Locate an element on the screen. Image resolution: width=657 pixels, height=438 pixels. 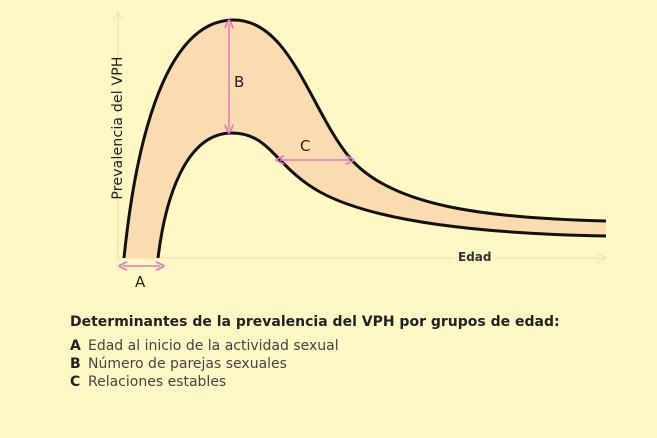
legend-item-c: C Relaciones estables is located at coordinates (315, 382).